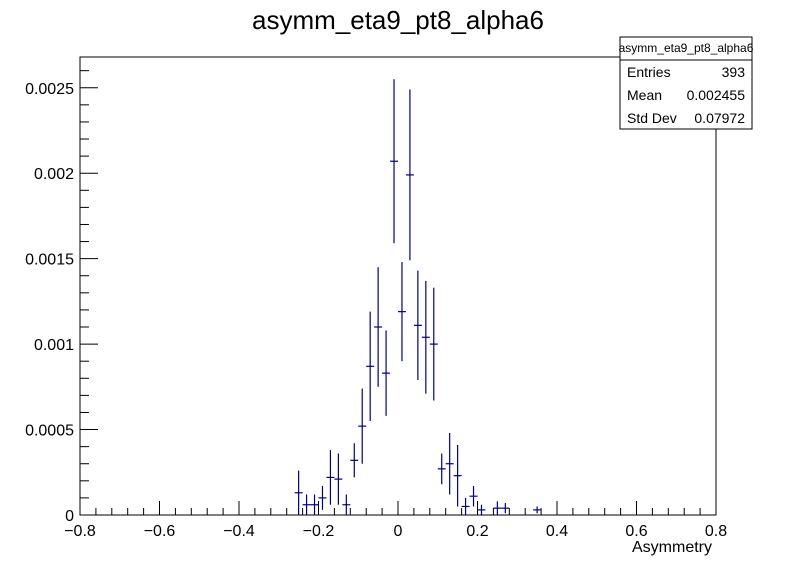 The image size is (796, 572). I want to click on stats-entries-label: Entries, so click(649, 72).